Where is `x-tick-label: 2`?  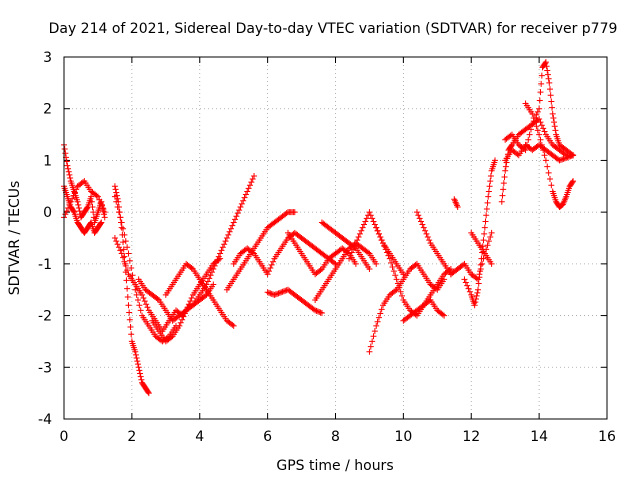 x-tick-label: 2 is located at coordinates (131, 437).